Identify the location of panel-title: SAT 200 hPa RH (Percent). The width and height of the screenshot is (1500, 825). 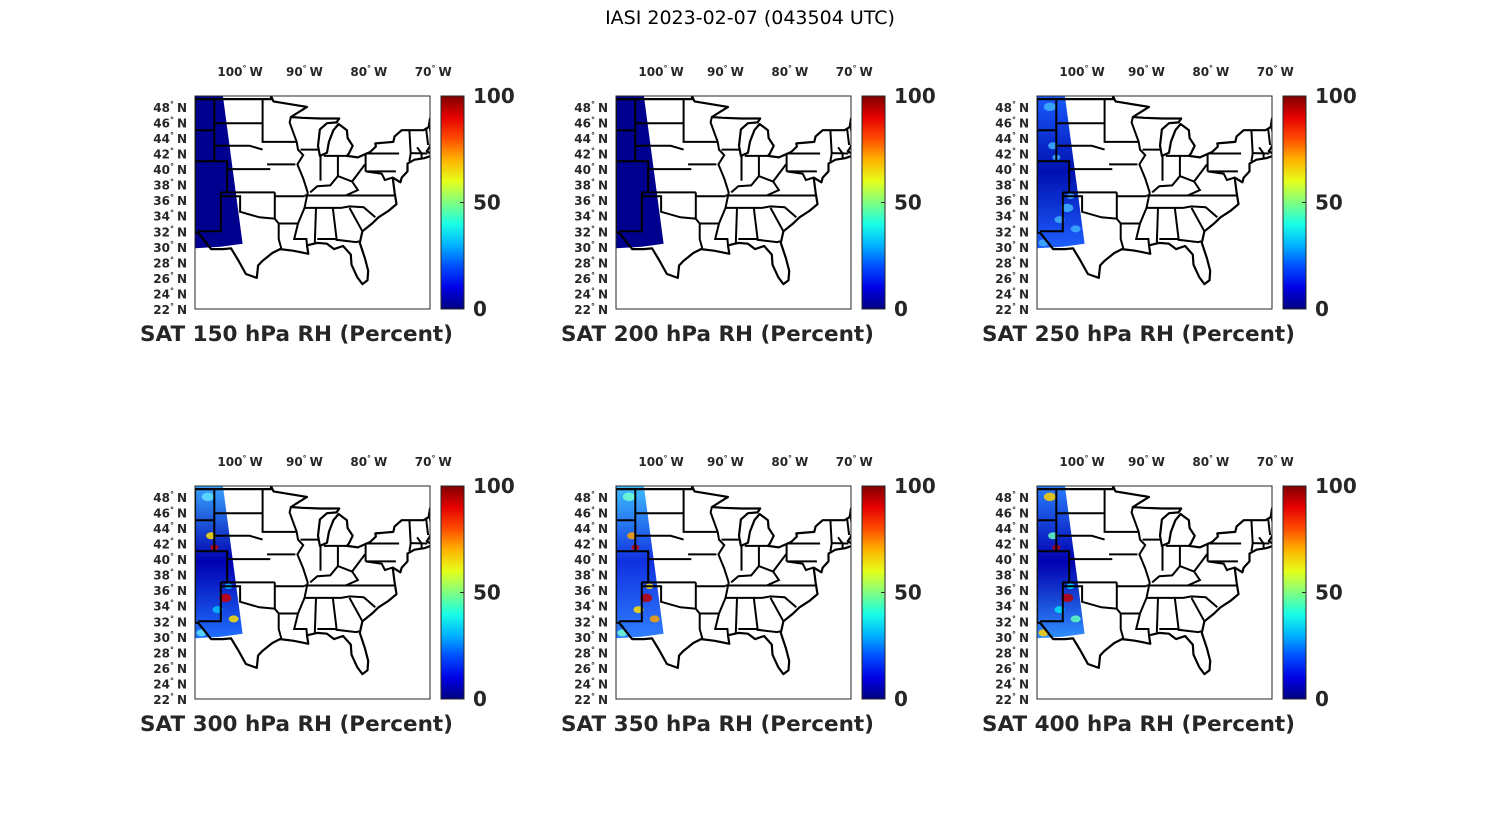
(717, 334).